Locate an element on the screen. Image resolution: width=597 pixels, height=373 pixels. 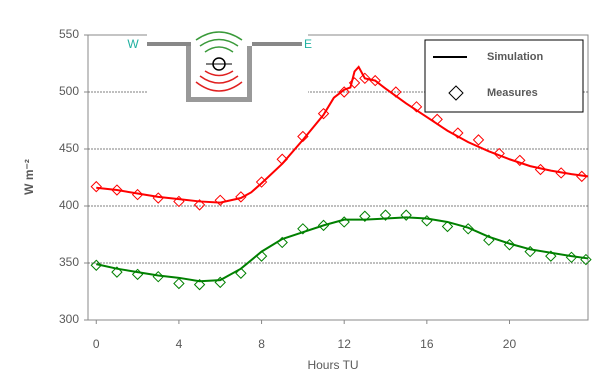
inset-bg is located at coordinates (227, 65).